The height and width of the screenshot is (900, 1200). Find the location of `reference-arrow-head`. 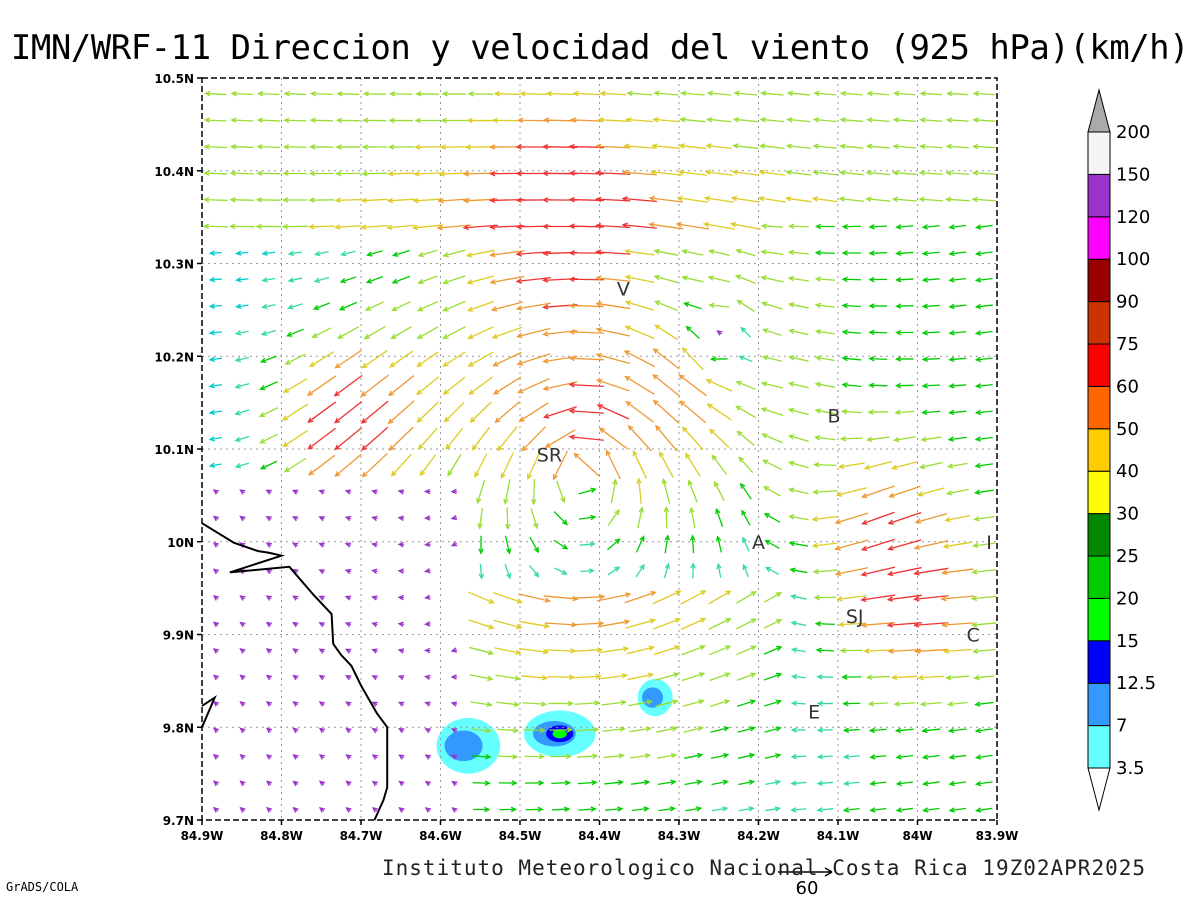

reference-arrow-head is located at coordinates (828, 872).